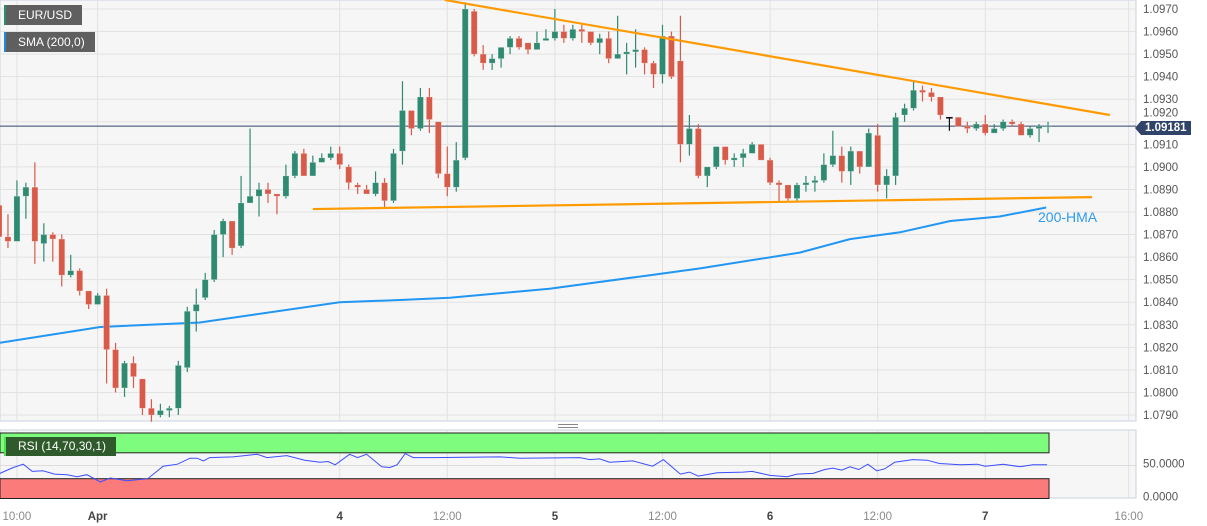  What do you see at coordinates (770, 517) in the screenshot?
I see `time-tick-label: 6` at bounding box center [770, 517].